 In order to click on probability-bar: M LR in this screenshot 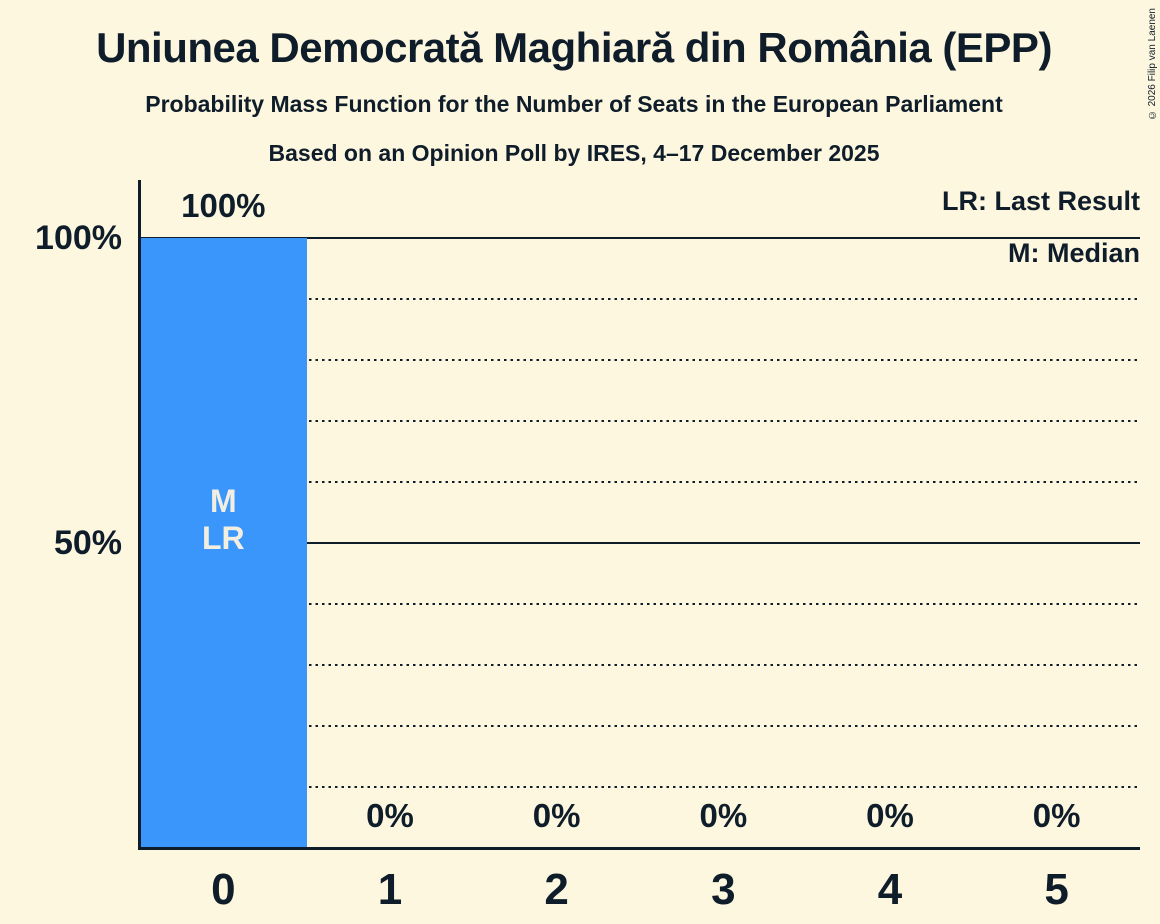, I will do `click(223, 543)`.